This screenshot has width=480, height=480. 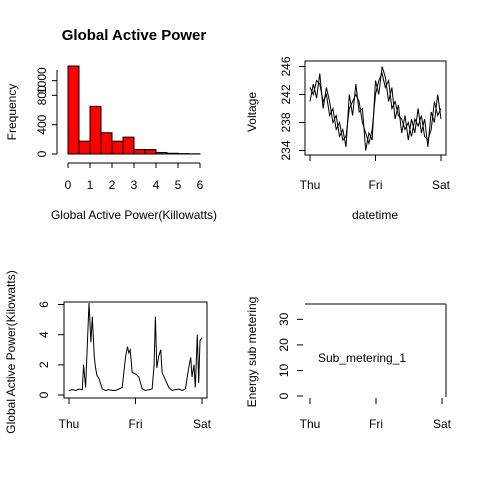 What do you see at coordinates (135, 414) in the screenshot?
I see `active-power-x-ticks: Thu Fri Sat` at bounding box center [135, 414].